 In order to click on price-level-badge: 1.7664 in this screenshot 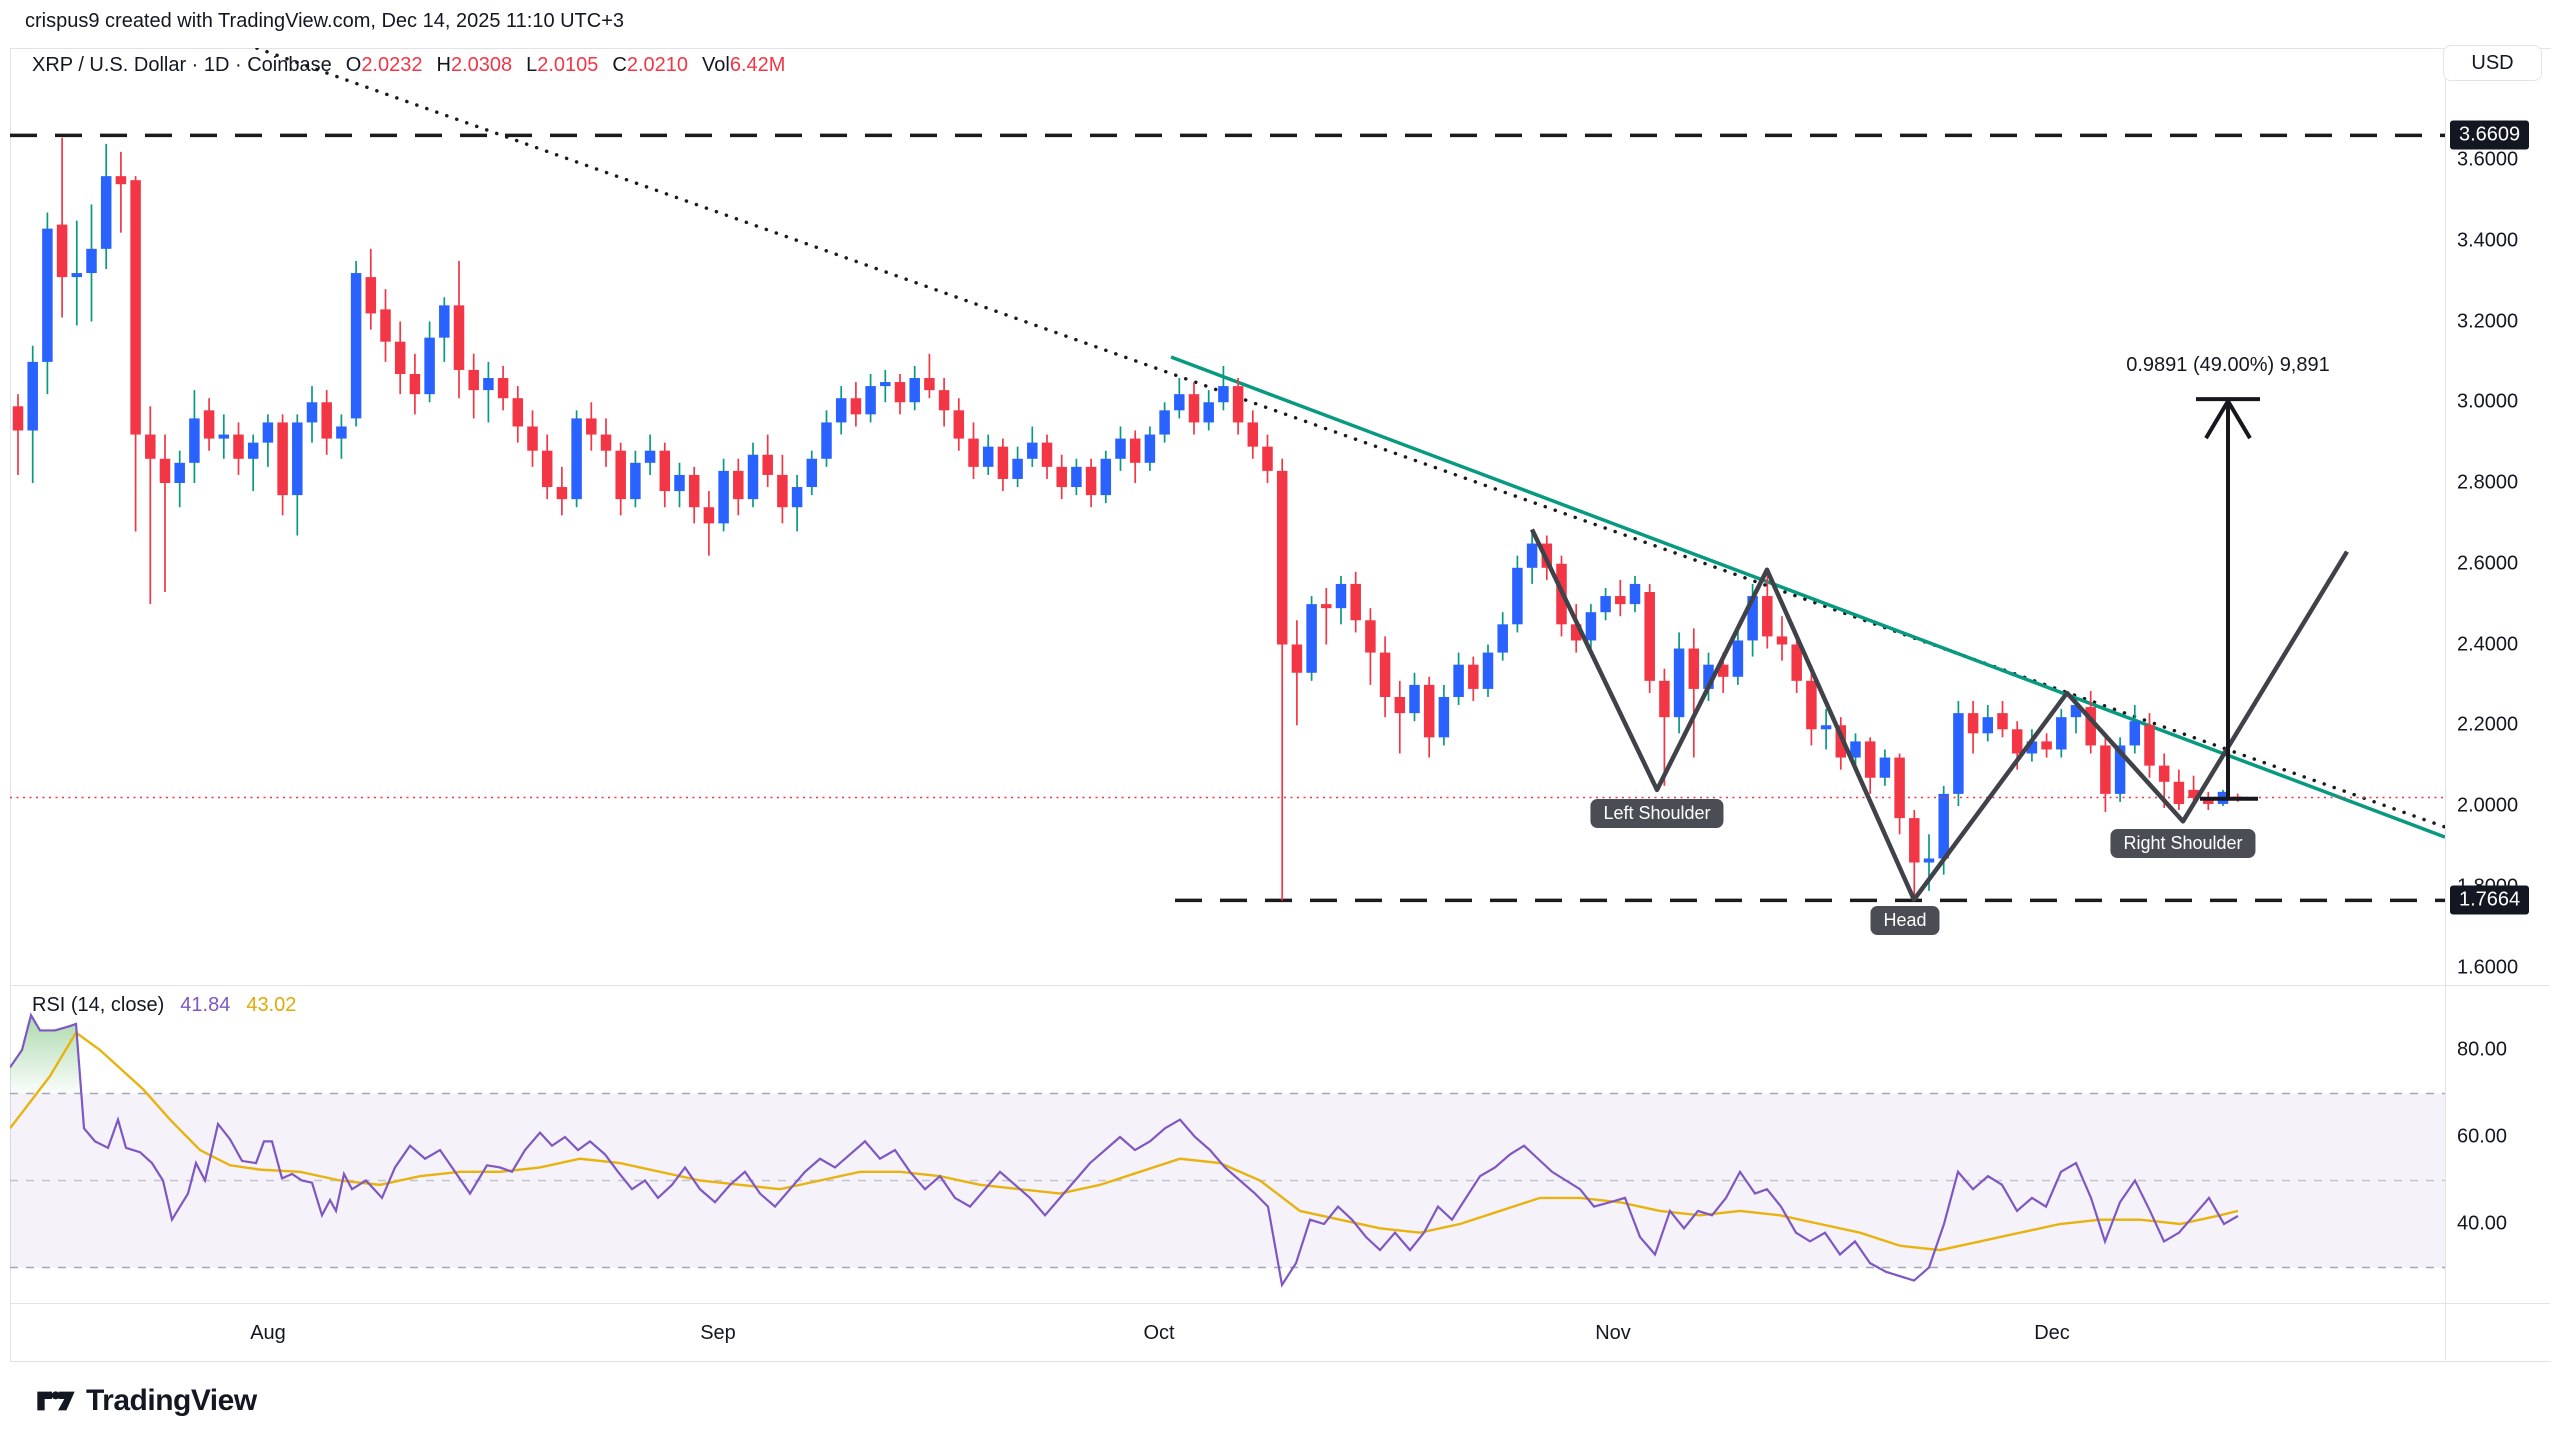, I will do `click(2490, 900)`.